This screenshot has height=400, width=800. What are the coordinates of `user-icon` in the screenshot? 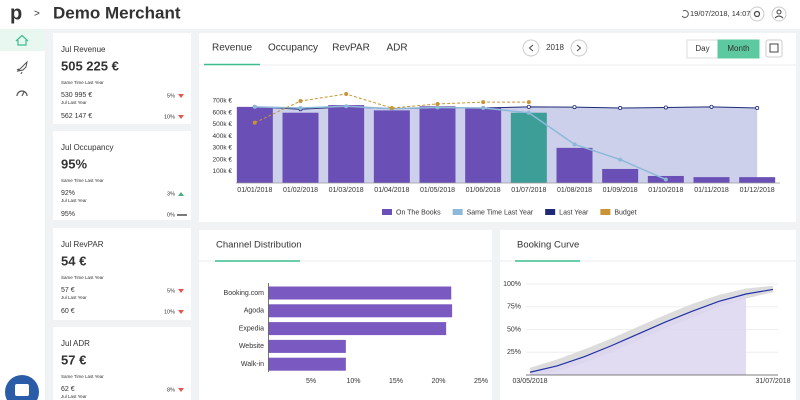 It's located at (779, 12).